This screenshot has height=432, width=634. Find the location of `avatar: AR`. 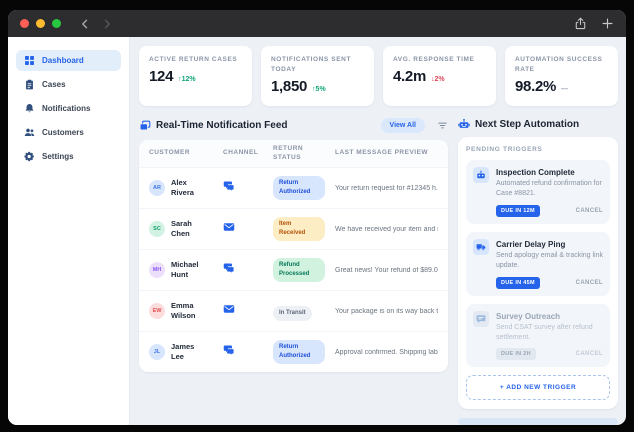

avatar: AR is located at coordinates (157, 188).